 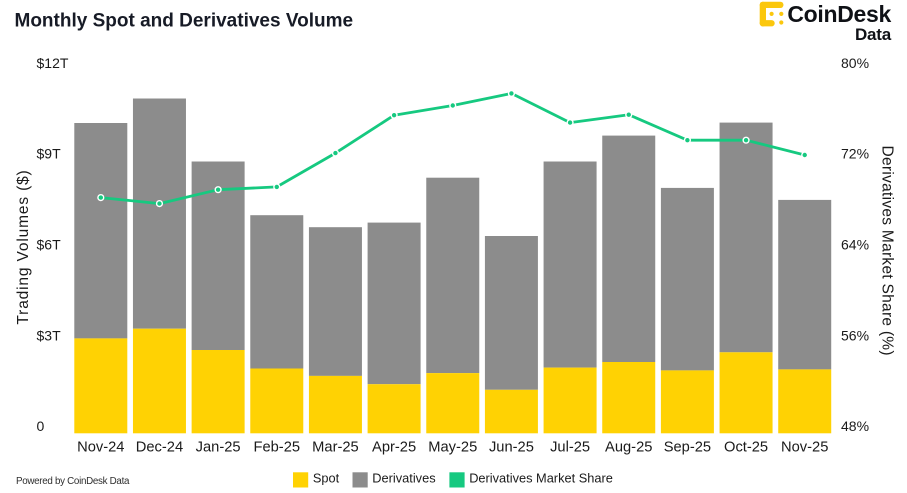 I want to click on svg-text: $3T, so click(x=49, y=335).